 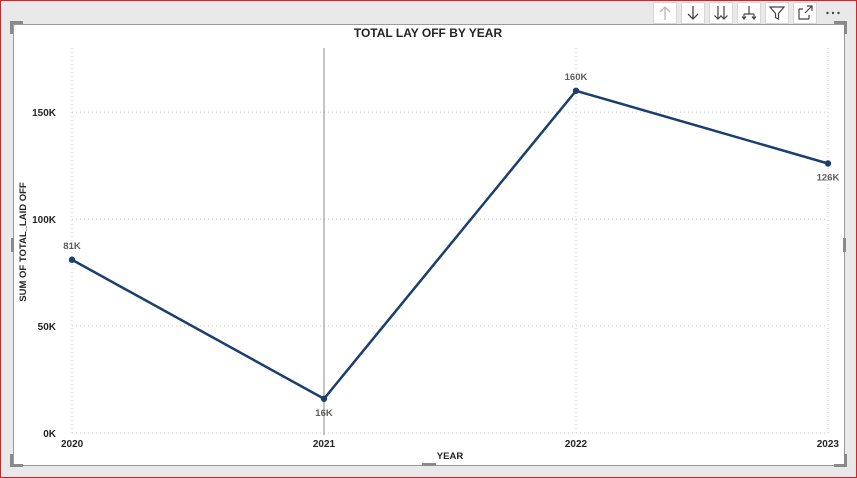 What do you see at coordinates (16, 27) in the screenshot?
I see `resize-handle-top-left` at bounding box center [16, 27].